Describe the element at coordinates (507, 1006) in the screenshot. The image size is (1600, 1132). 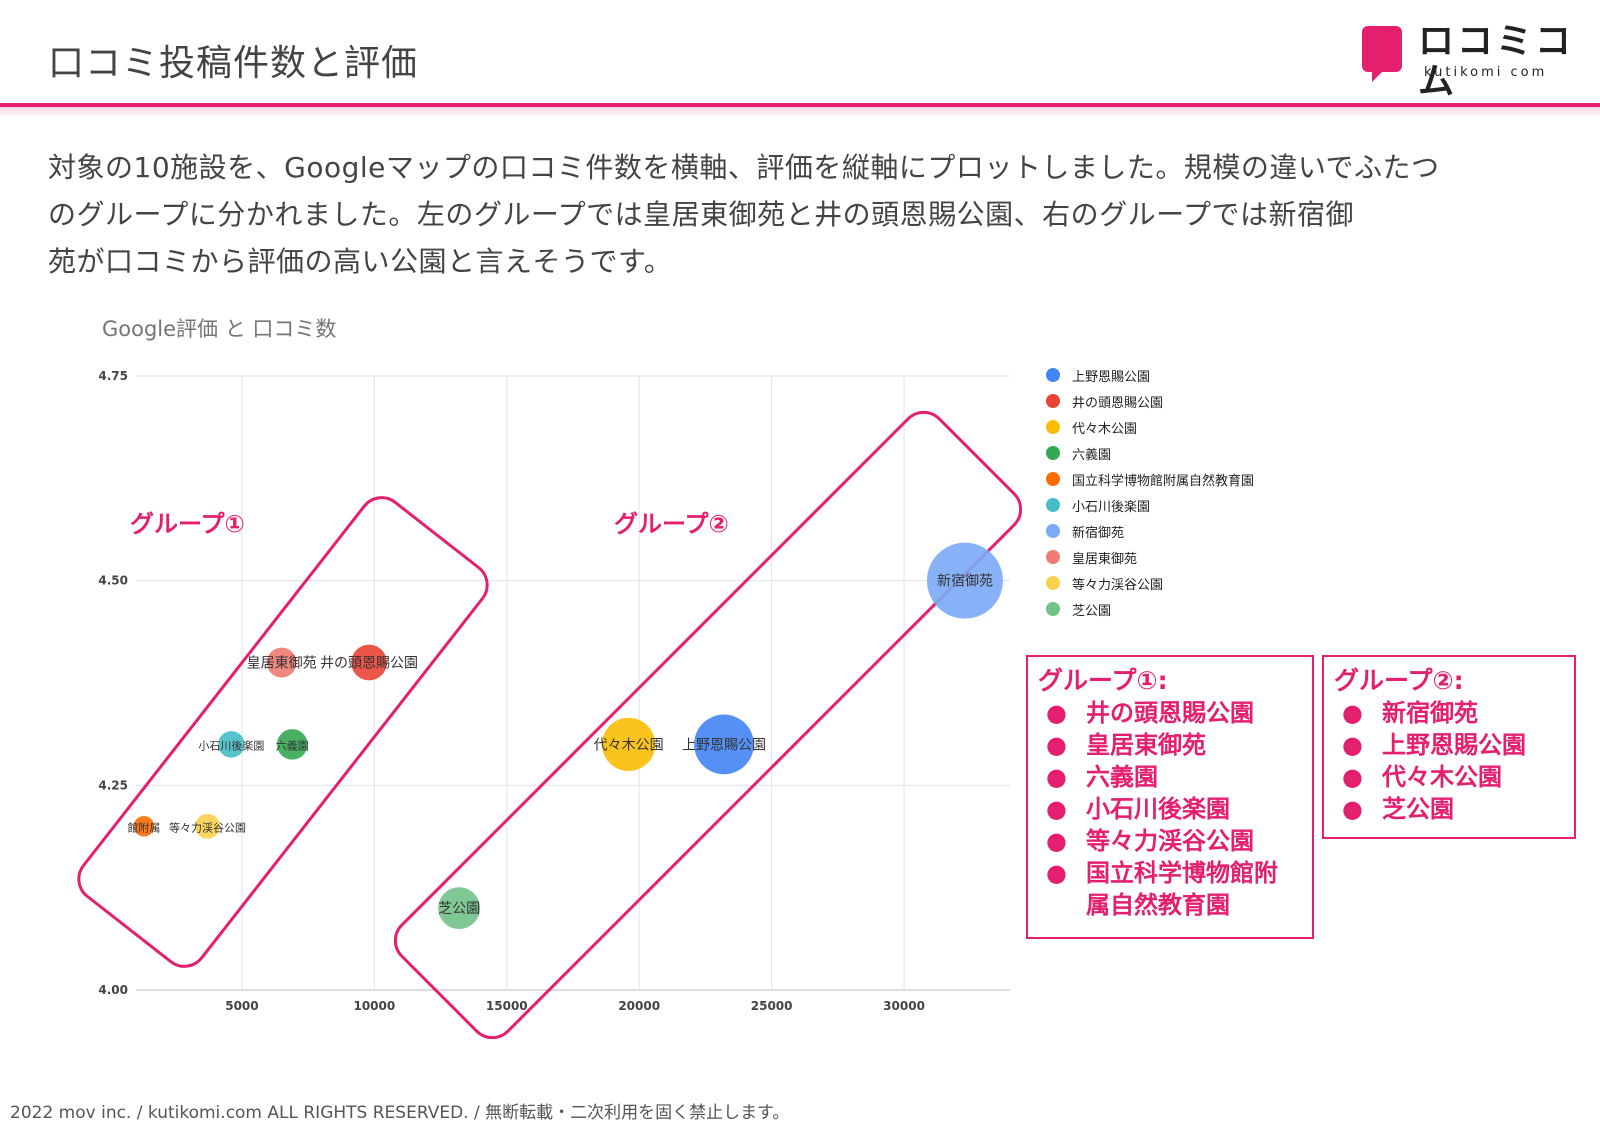
I see `x-tick-label: 15000` at that location.